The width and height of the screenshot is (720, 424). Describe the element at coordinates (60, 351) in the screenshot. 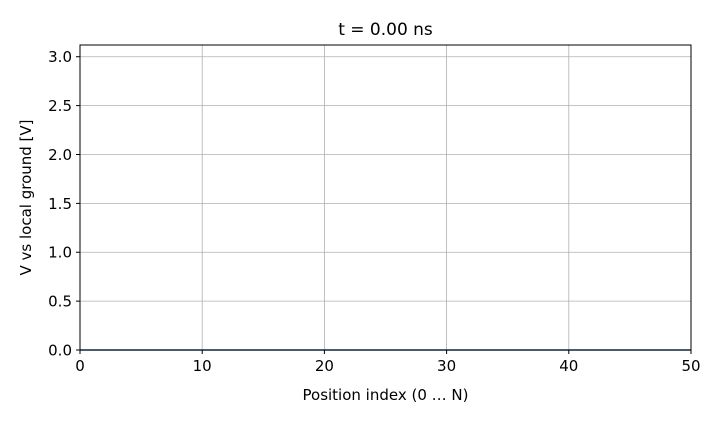

I see `y-tick-label: 0.0` at that location.